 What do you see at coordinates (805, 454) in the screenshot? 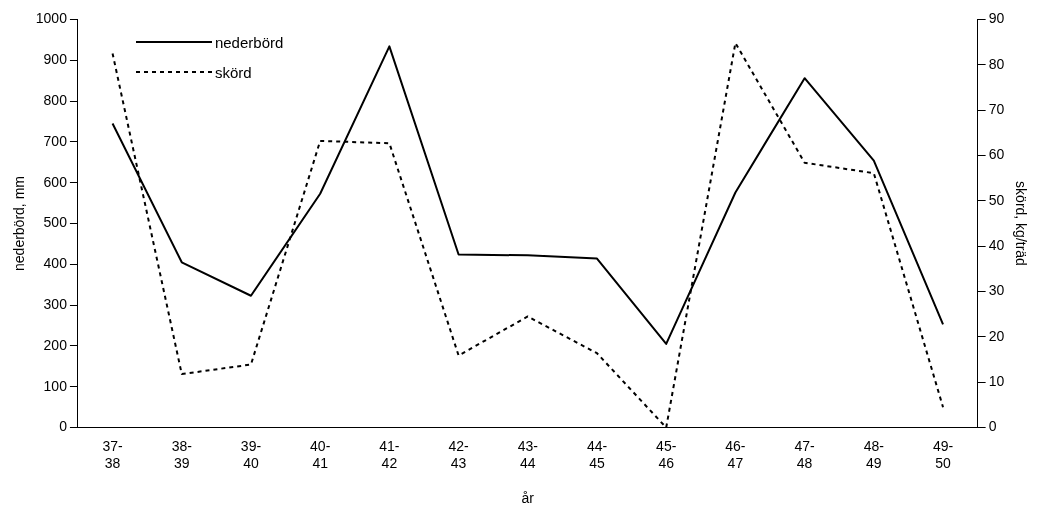
I see `x-tick-label: 47-48` at bounding box center [805, 454].